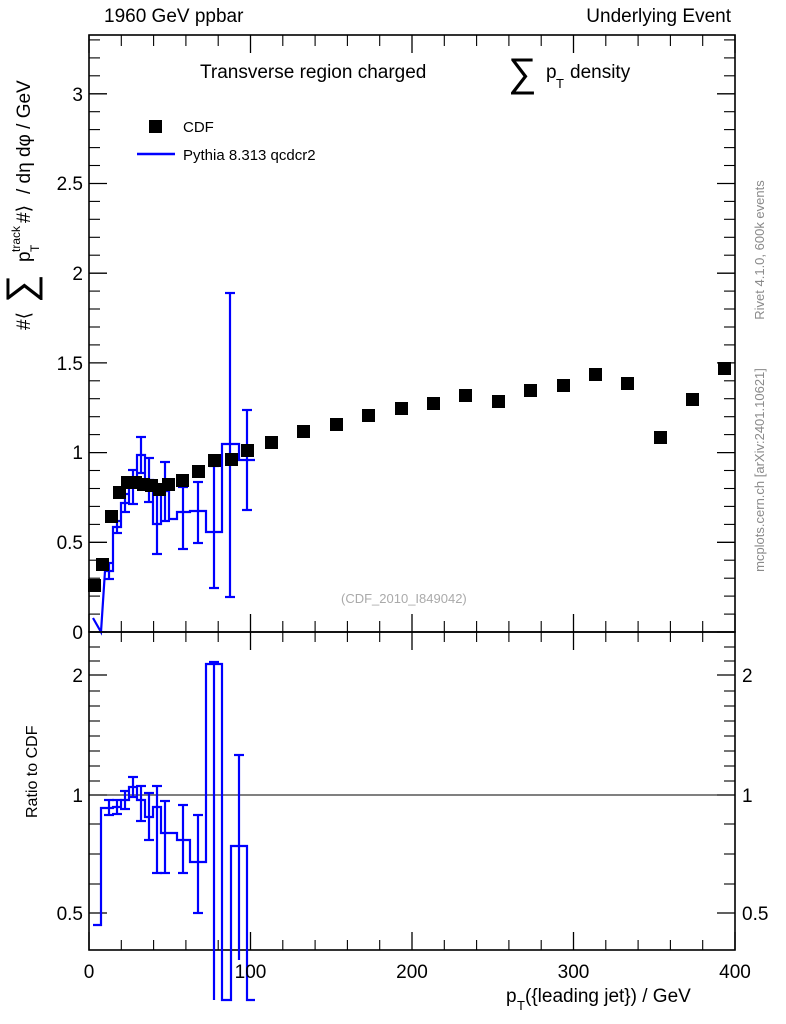 Image resolution: width=786 pixels, height=1024 pixels. I want to click on y-axis-title-open: #⟨, so click(24, 321).